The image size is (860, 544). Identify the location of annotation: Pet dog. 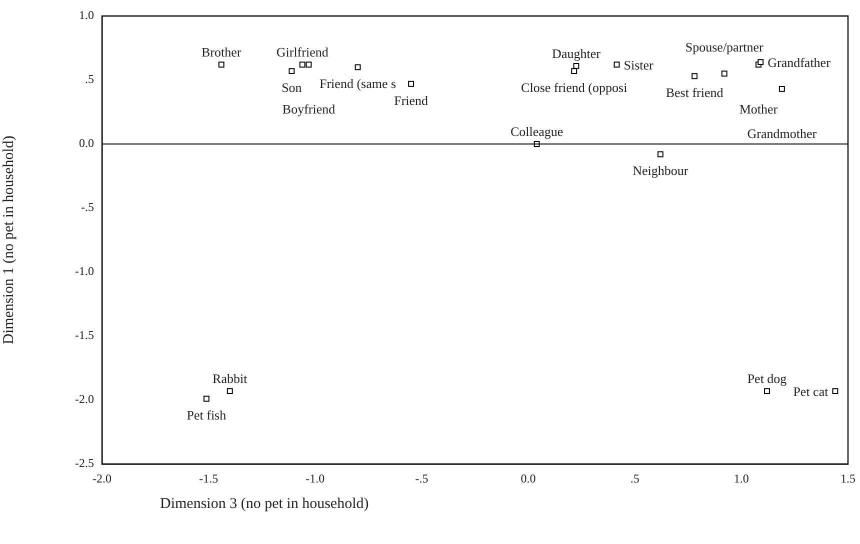
(767, 378).